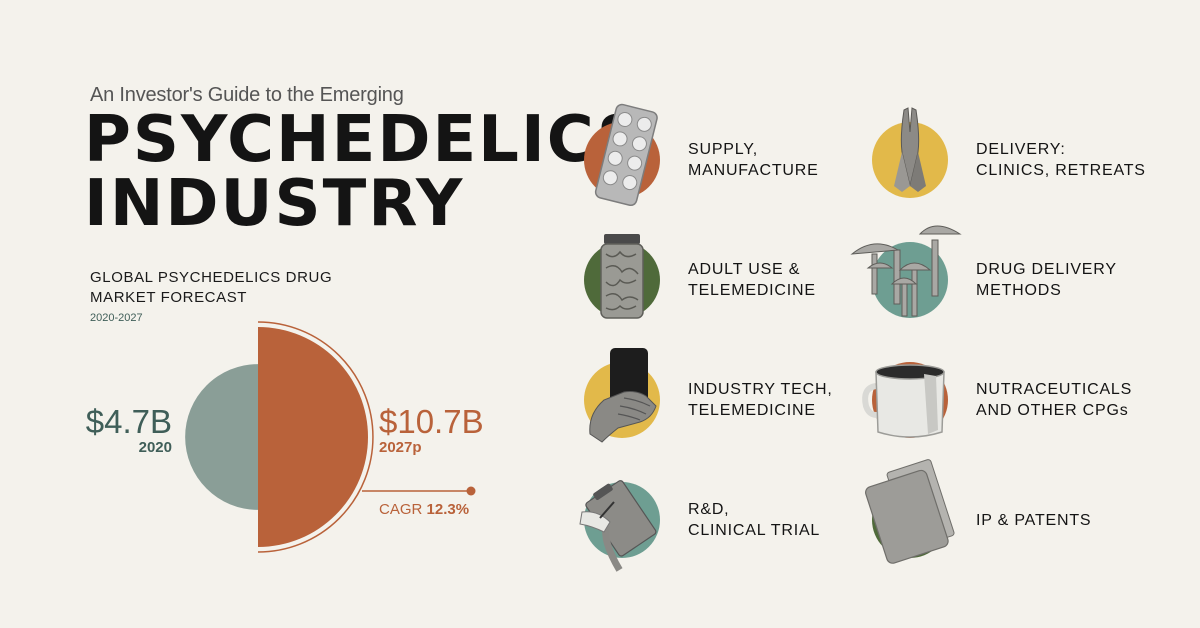 The image size is (1200, 628). What do you see at coordinates (364, 140) in the screenshot?
I see `title-line-1: PSYCHEDELICS` at bounding box center [364, 140].